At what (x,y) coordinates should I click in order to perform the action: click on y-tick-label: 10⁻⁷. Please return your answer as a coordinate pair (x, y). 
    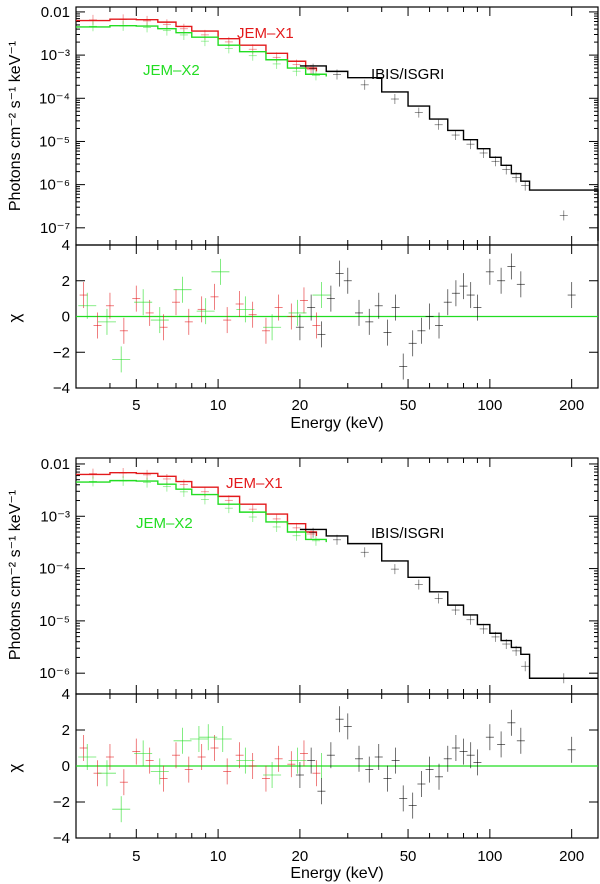
    Looking at the image, I should click on (55, 228).